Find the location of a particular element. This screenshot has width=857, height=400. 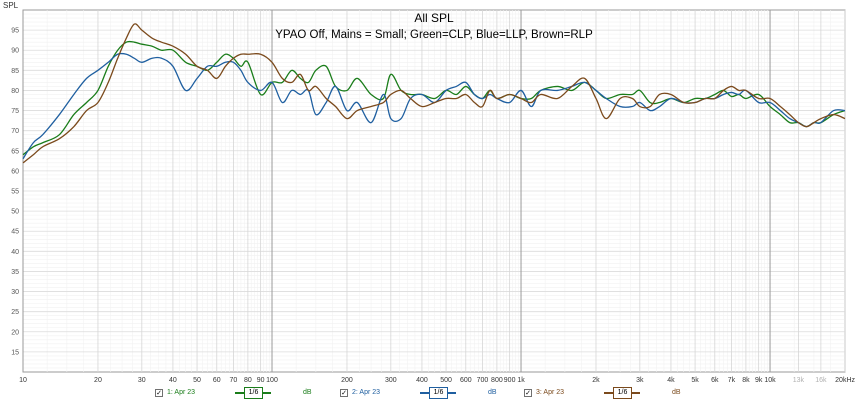

x-tick-label: 60 is located at coordinates (217, 380).